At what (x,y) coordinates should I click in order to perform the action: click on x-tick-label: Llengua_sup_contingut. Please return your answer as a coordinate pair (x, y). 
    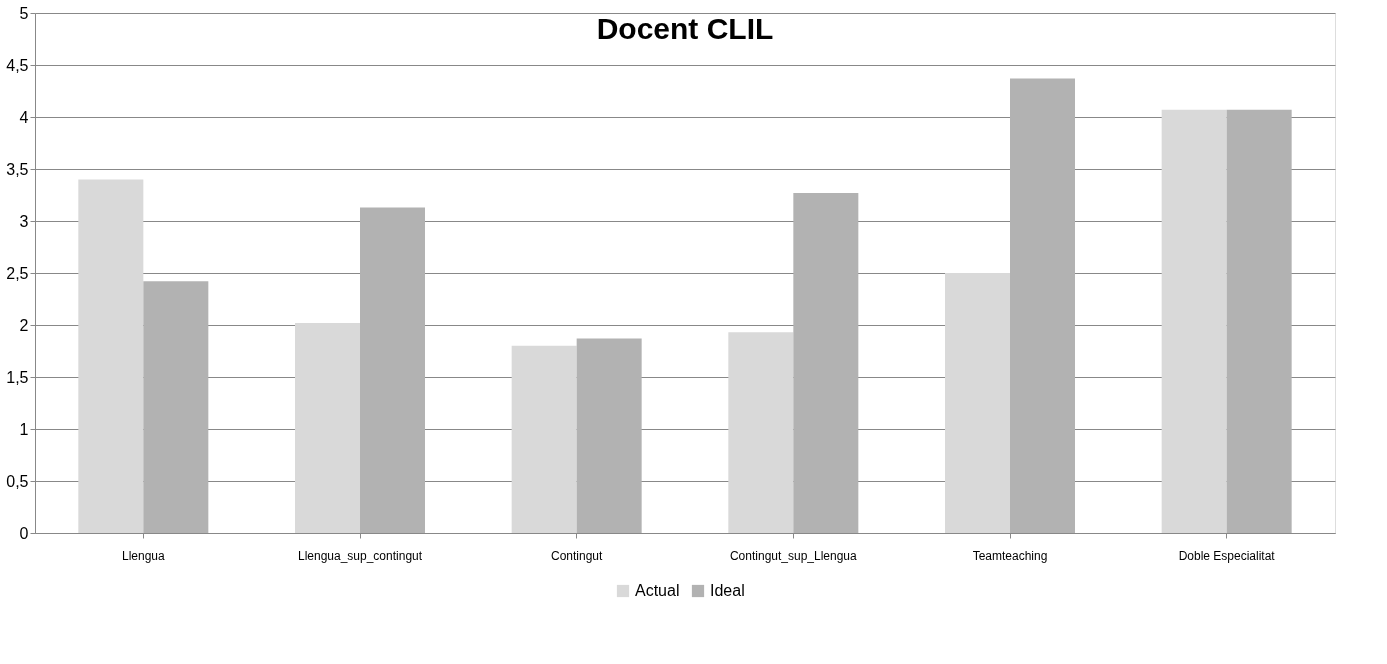
    Looking at the image, I should click on (360, 555).